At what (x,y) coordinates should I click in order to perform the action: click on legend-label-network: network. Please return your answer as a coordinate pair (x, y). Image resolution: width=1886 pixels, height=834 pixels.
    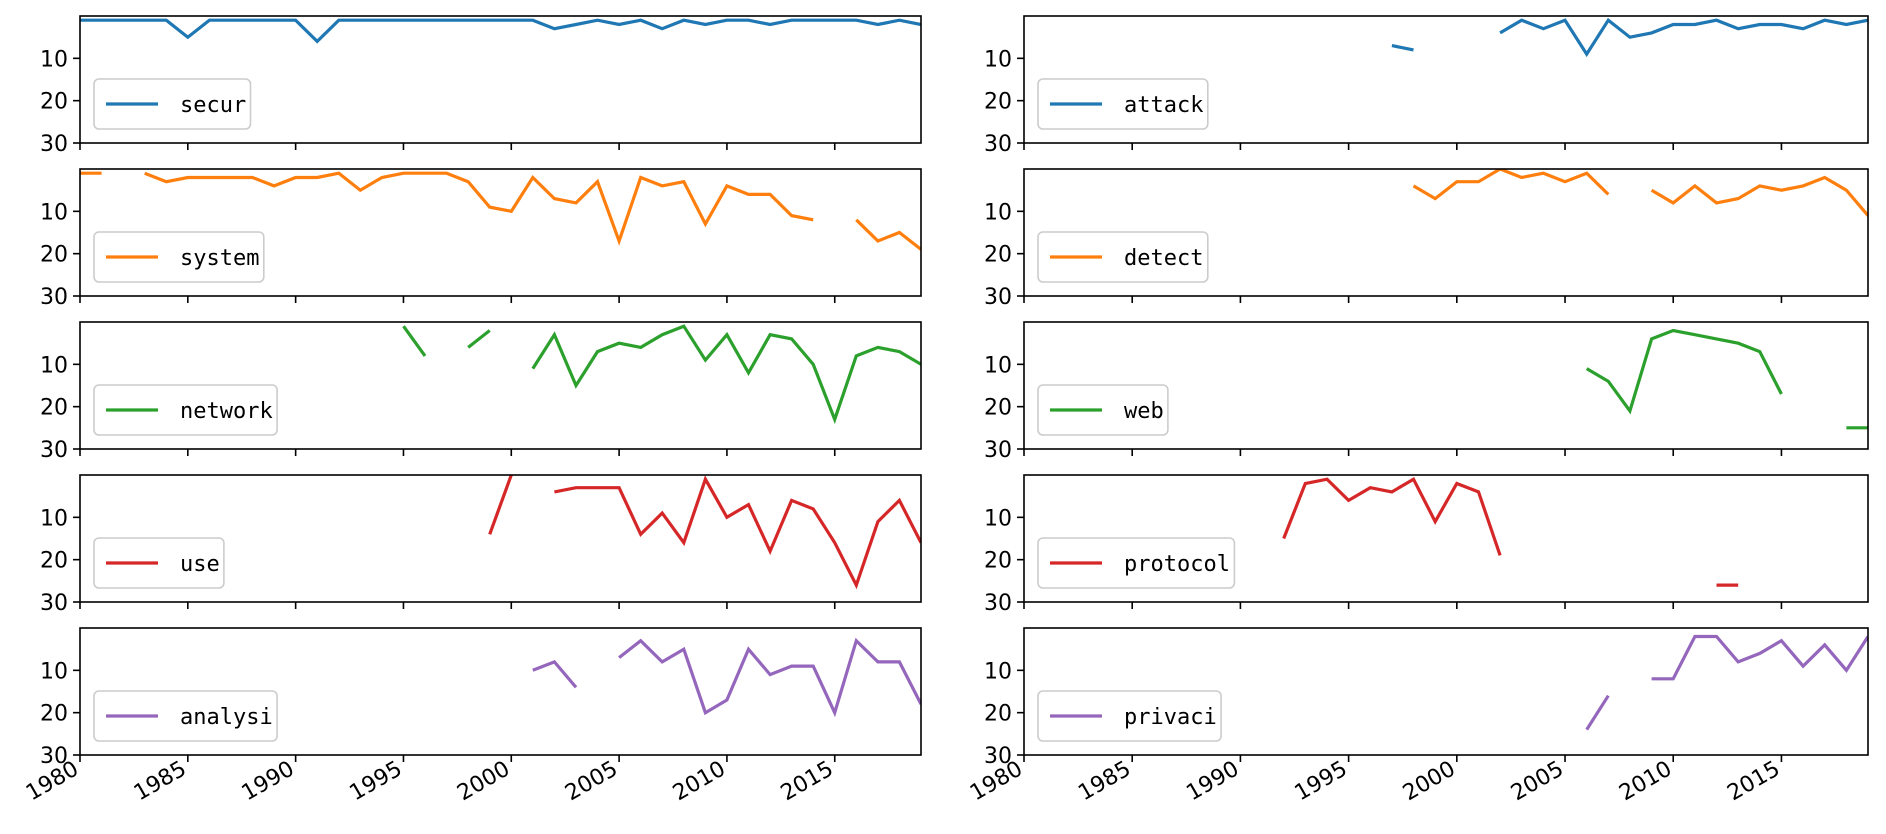
    Looking at the image, I should click on (226, 411).